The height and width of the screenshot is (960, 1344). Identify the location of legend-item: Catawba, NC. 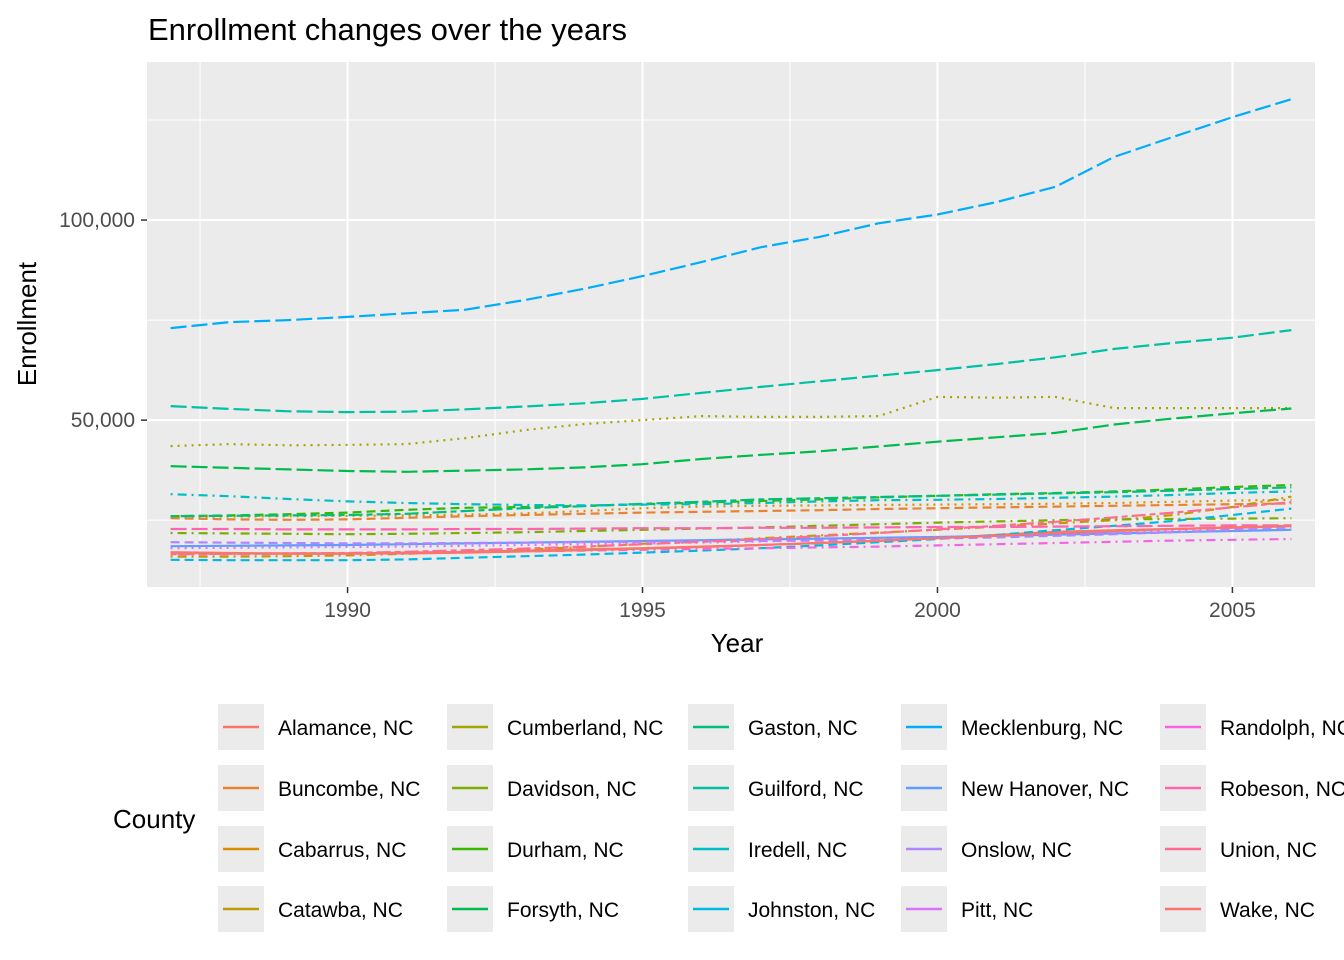
(310, 909).